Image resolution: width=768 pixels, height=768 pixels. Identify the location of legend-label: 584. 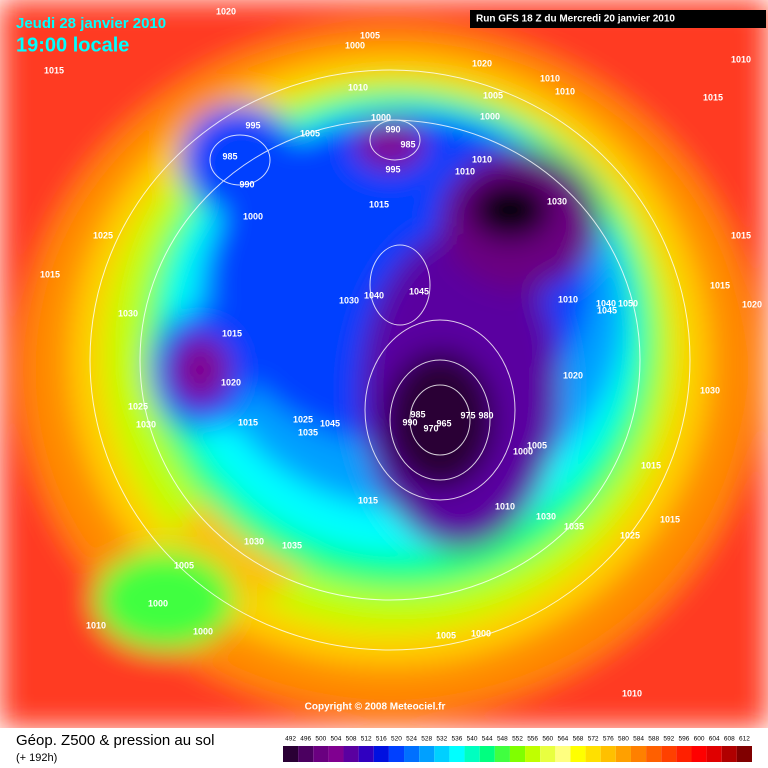
(638, 739).